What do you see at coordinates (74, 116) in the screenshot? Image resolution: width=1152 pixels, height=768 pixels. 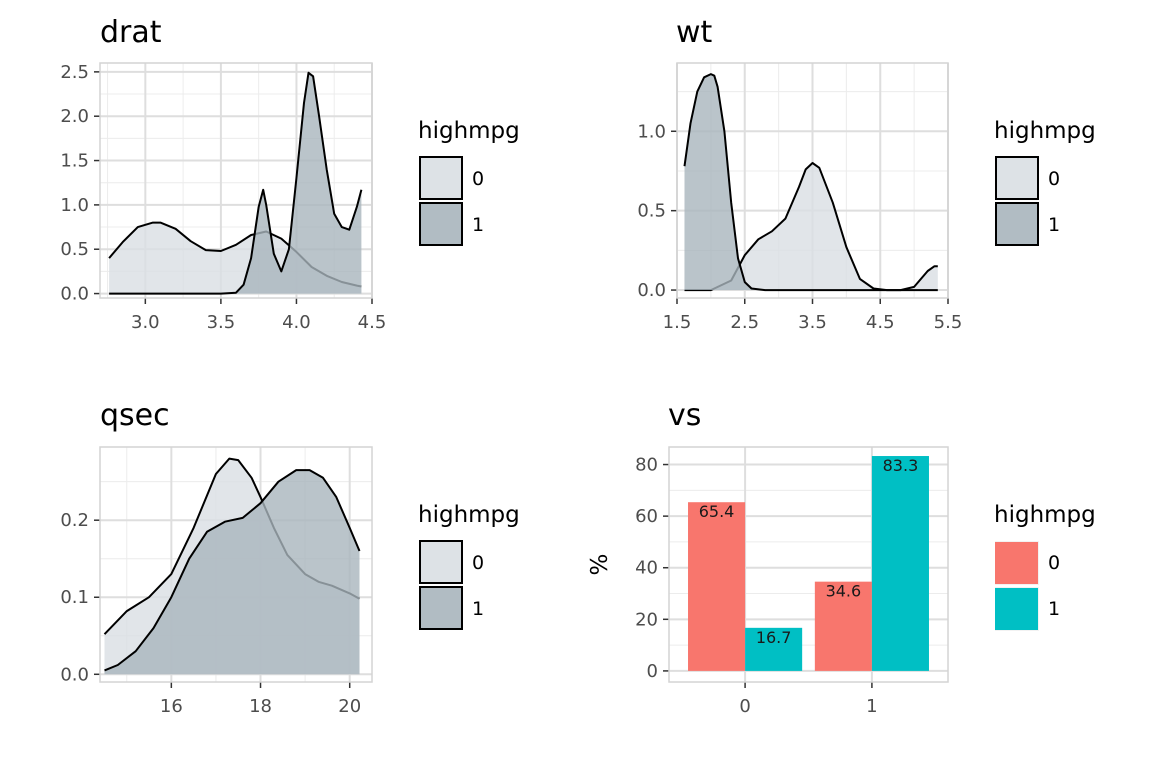 I see `y-tick-label: 2.0` at bounding box center [74, 116].